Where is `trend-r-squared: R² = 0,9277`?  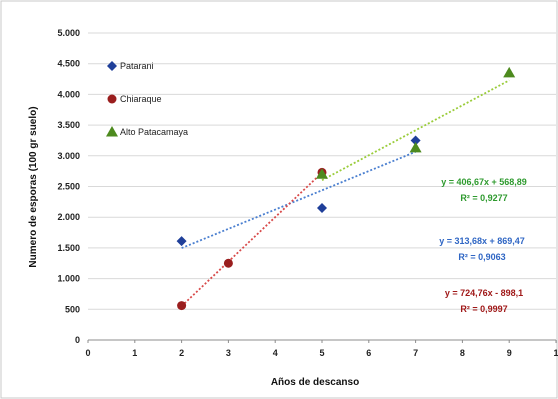
trend-r-squared: R² = 0,9277 is located at coordinates (483, 198).